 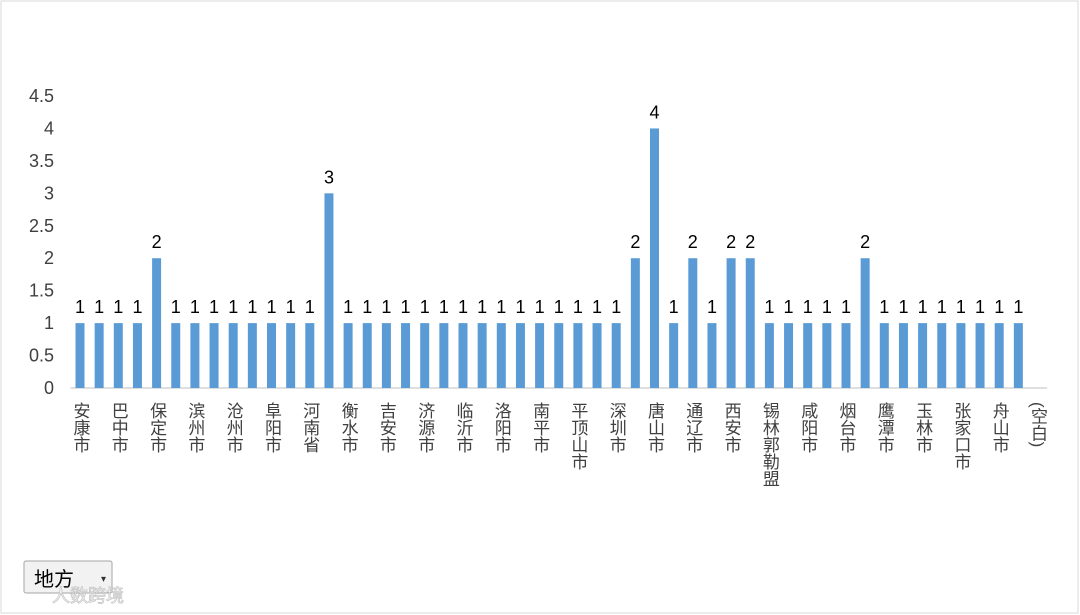 I want to click on x-tick-label: 滨州市, so click(x=195, y=427).